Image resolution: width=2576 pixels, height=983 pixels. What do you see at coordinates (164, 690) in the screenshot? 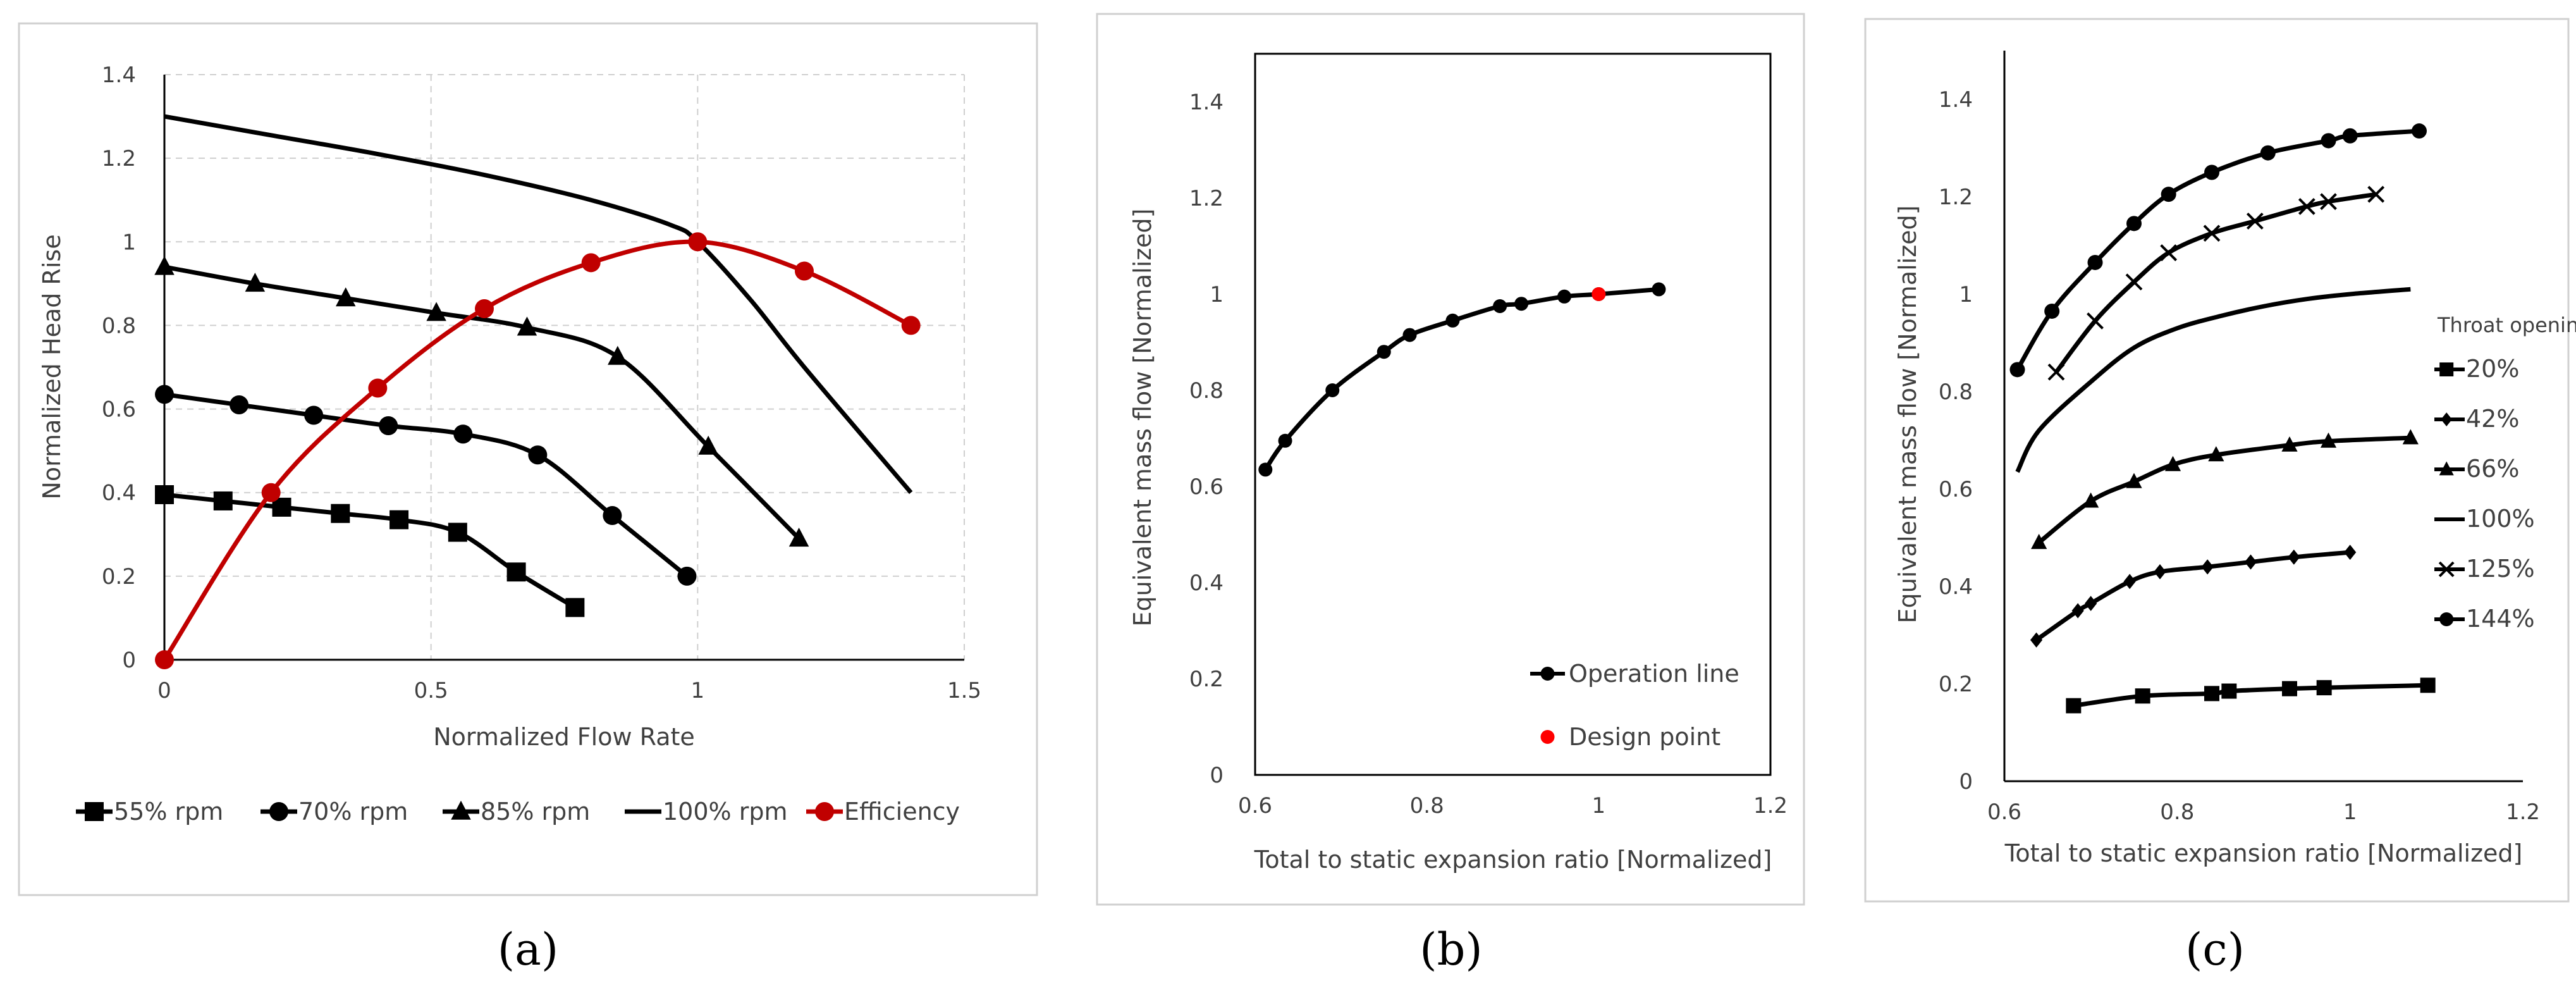
I see `a-x-tick-label-0: 0` at bounding box center [164, 690].